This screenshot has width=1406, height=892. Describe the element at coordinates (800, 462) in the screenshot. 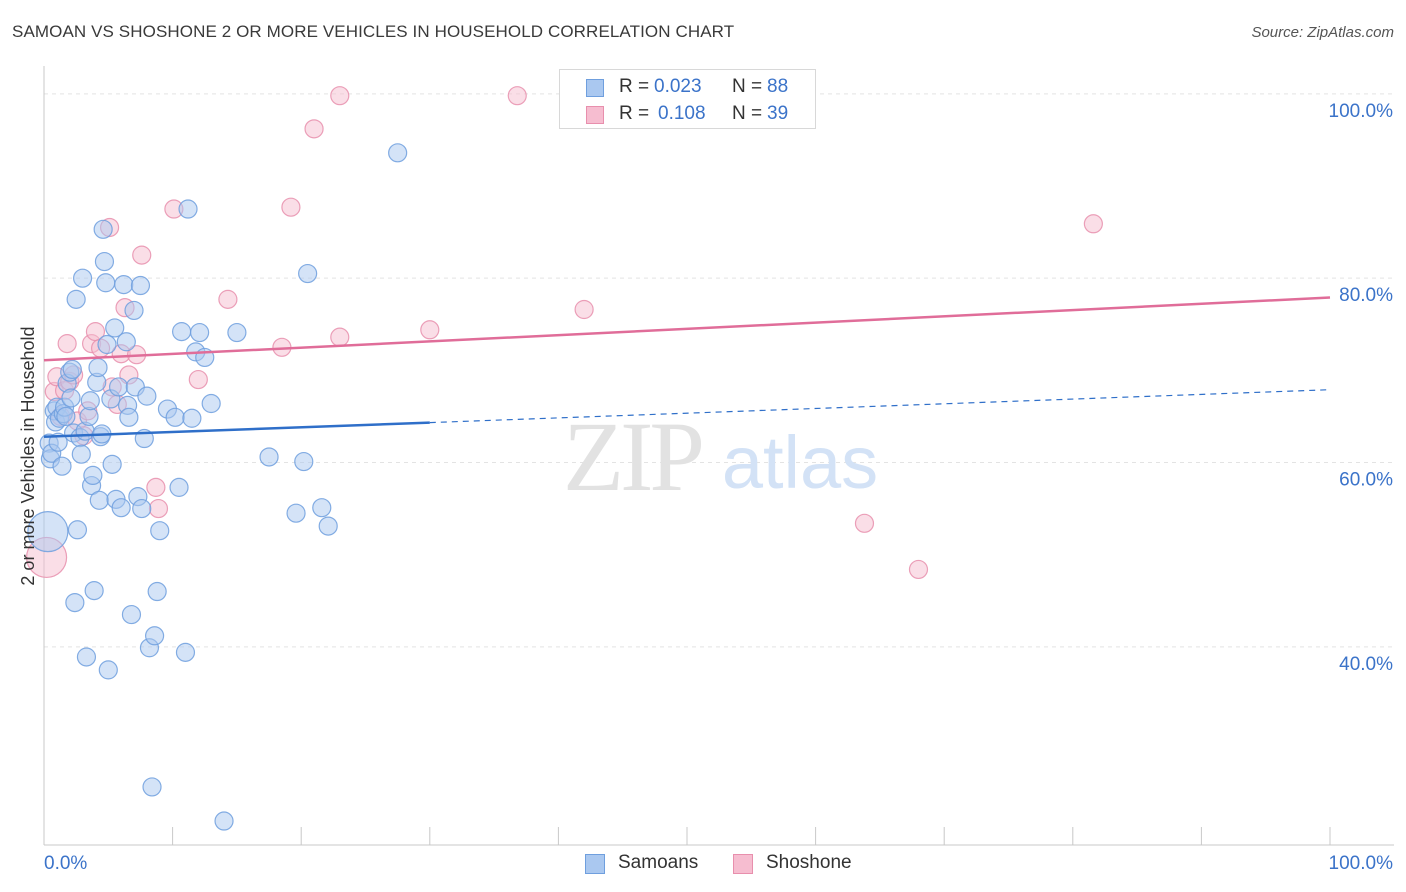

I see `watermark-atlas: atlas` at that location.